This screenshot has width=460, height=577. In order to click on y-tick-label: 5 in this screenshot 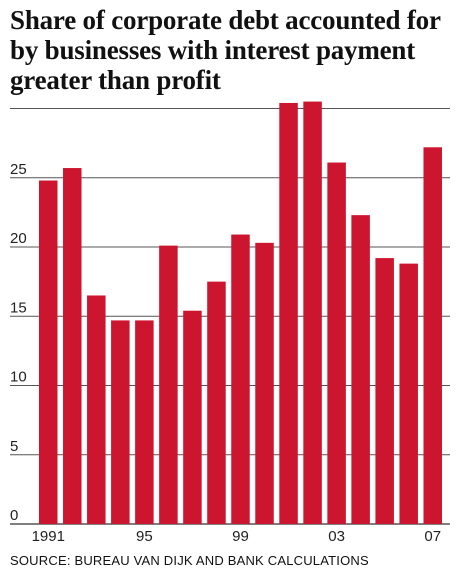, I will do `click(14, 446)`.